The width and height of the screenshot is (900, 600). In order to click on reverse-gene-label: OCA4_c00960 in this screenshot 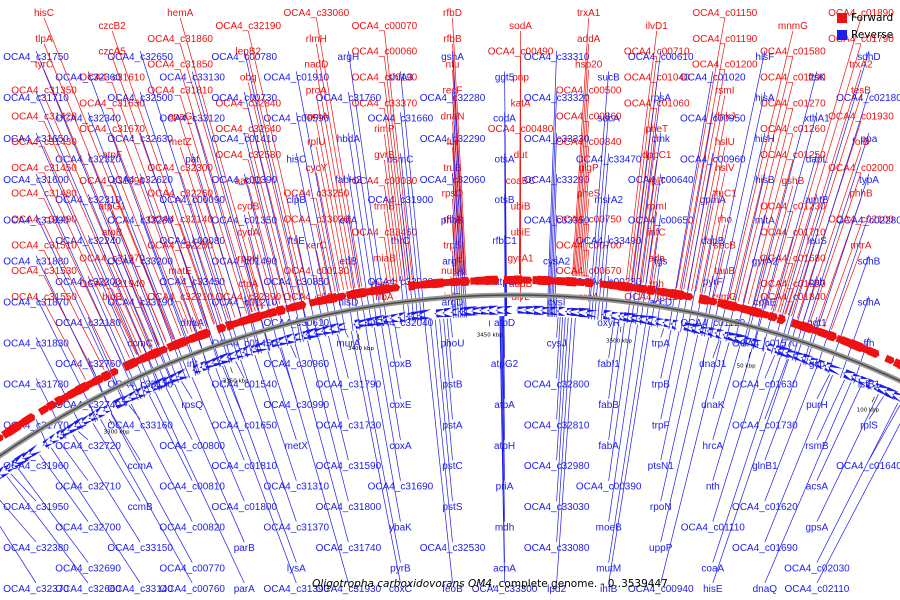, I will do `click(713, 159)`.